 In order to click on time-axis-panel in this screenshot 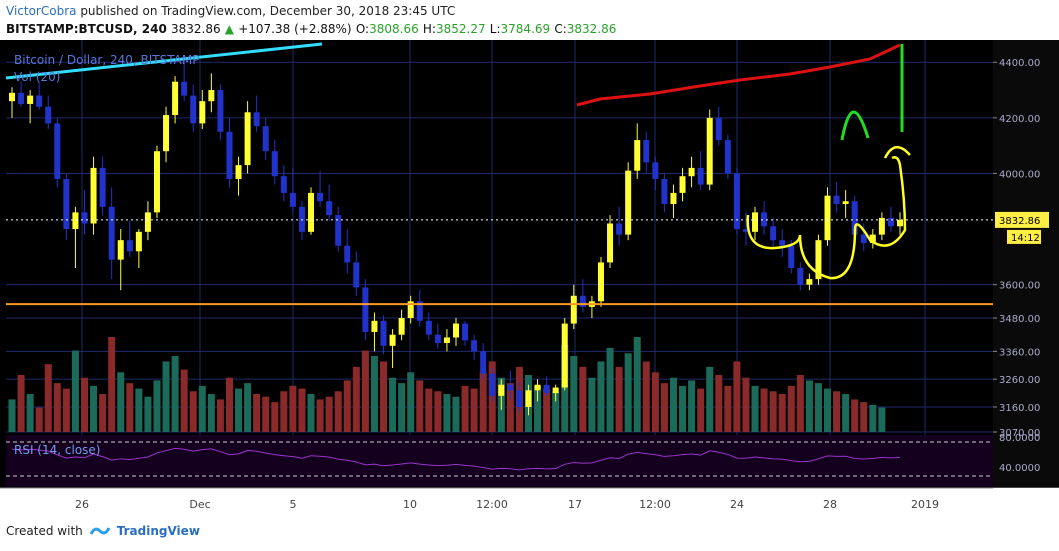, I will do `click(529, 504)`.